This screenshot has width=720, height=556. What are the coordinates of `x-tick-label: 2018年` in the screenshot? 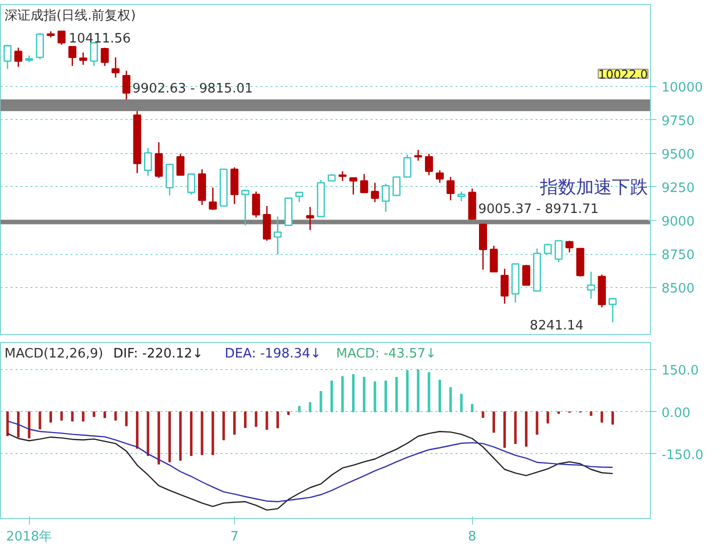 It's located at (29, 537).